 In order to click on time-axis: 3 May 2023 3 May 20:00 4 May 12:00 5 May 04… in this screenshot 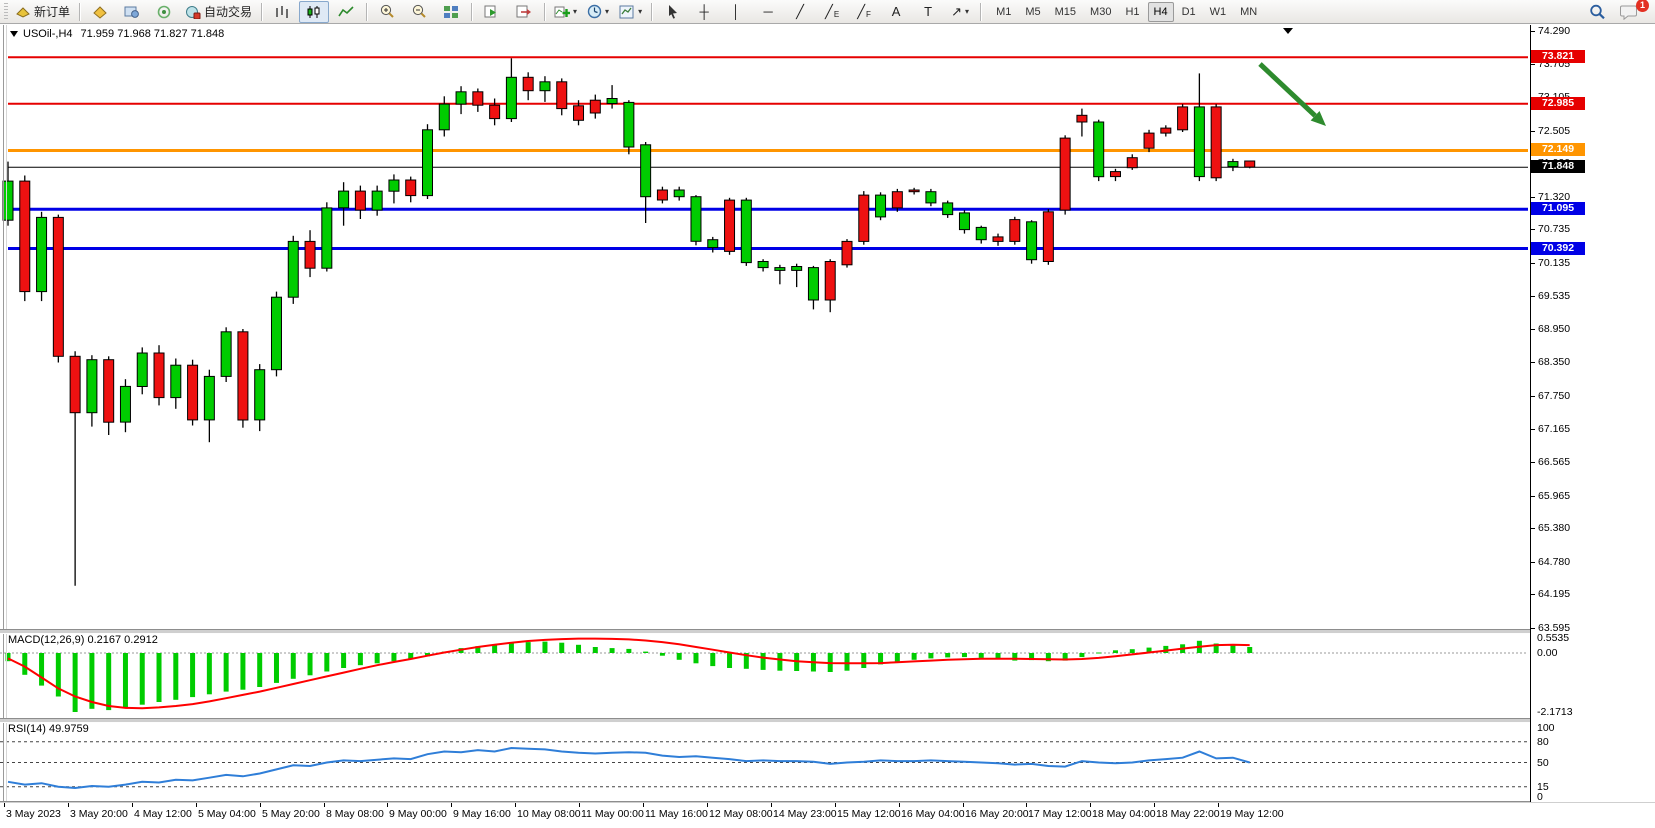, I will do `click(827, 815)`.